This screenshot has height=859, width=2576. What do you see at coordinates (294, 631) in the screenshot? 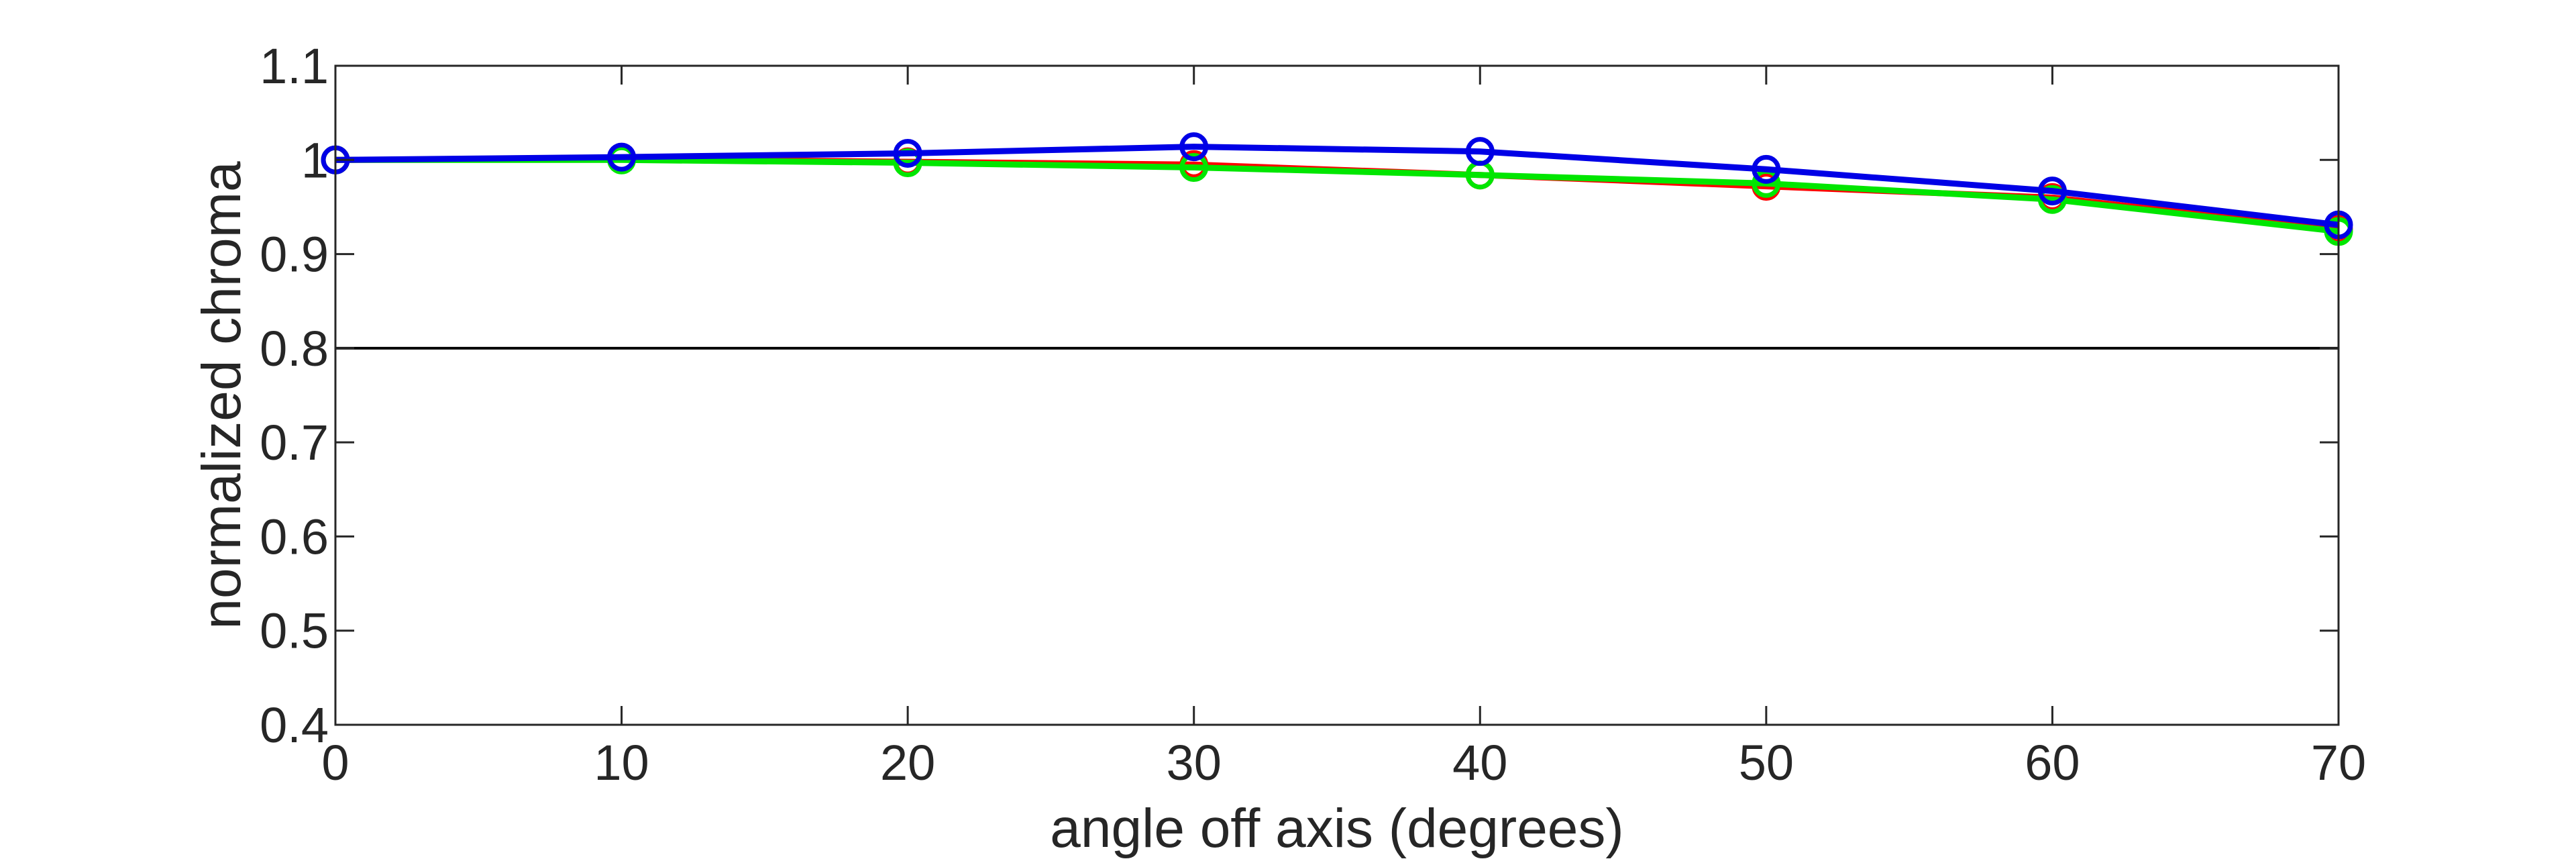
I see `y-tick-label: 0.5` at bounding box center [294, 631].